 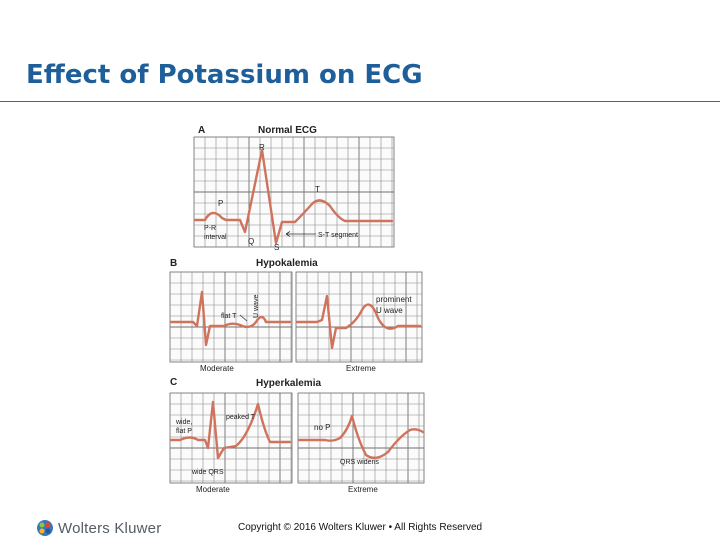 What do you see at coordinates (213, 489) in the screenshot?
I see `panel-c-moderate-caption: Moderate` at bounding box center [213, 489].